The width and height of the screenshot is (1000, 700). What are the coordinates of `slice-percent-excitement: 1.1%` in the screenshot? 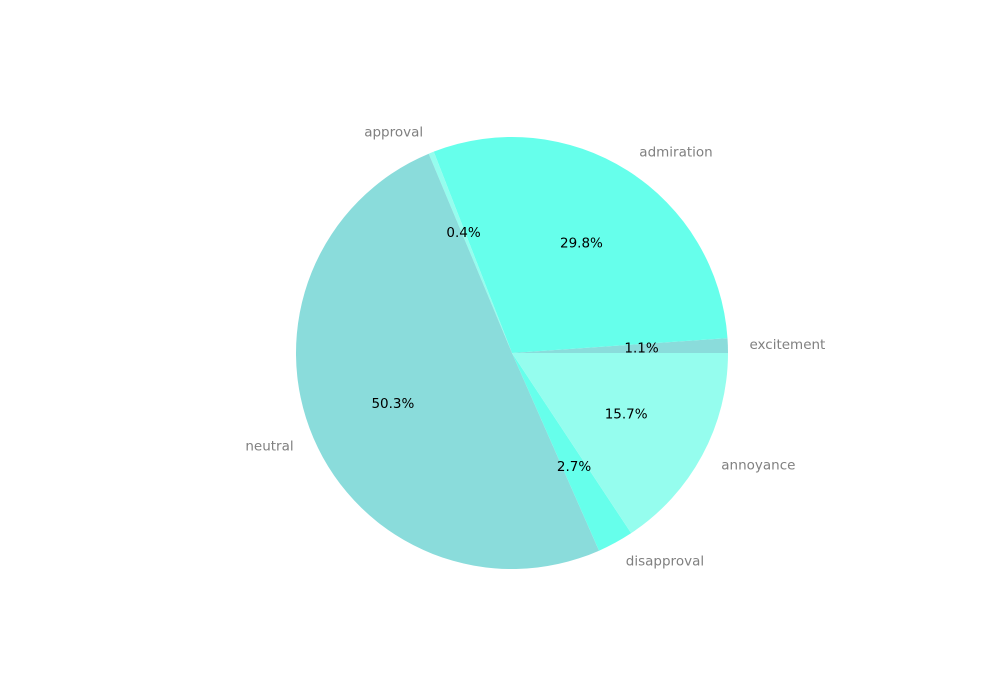 It's located at (641, 349).